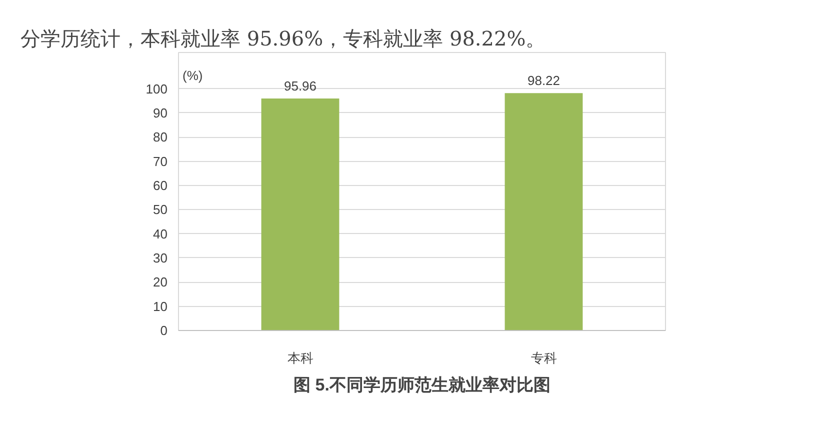  What do you see at coordinates (543, 80) in the screenshot?
I see `data-label: 98.22` at bounding box center [543, 80].